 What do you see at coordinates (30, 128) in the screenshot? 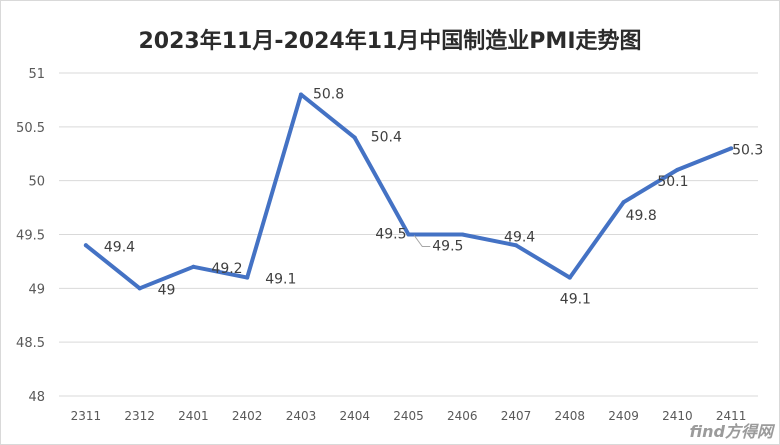
I see `y-tick-label: 50.5` at bounding box center [30, 128].